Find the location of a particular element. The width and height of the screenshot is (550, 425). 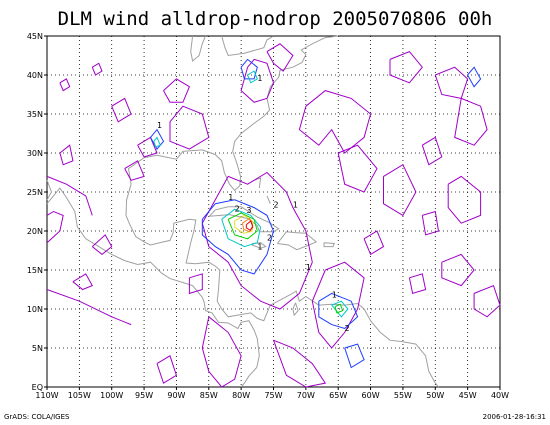

lon-label: 100W is located at coordinates (111, 395).